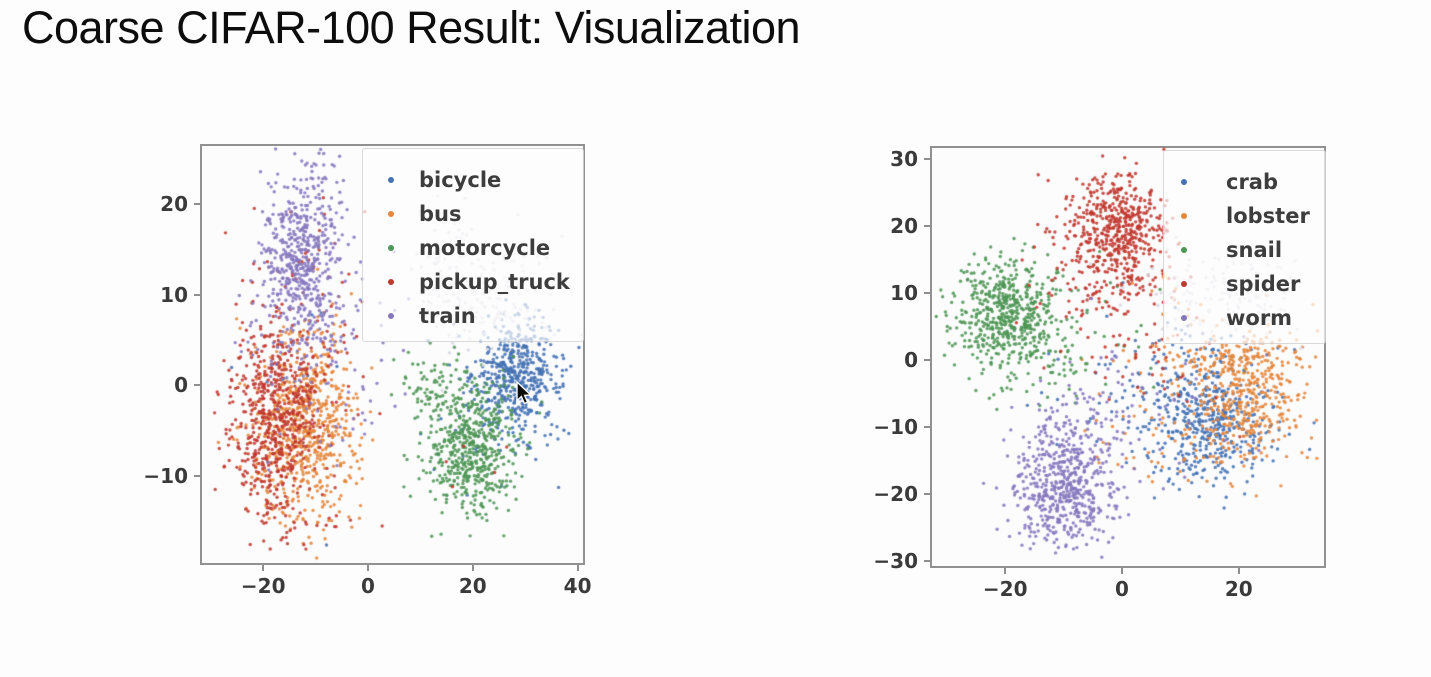 The image size is (1431, 677). I want to click on legend-item: crab, so click(1244, 182).